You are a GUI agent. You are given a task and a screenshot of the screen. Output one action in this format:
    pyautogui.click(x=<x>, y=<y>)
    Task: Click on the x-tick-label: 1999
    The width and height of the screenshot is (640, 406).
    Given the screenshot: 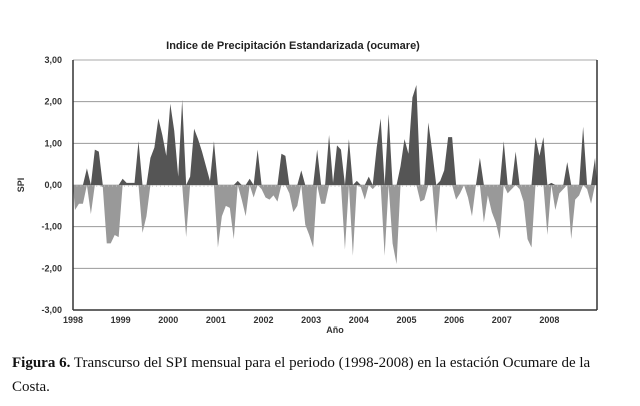 What is the action you would take?
    pyautogui.click(x=121, y=320)
    